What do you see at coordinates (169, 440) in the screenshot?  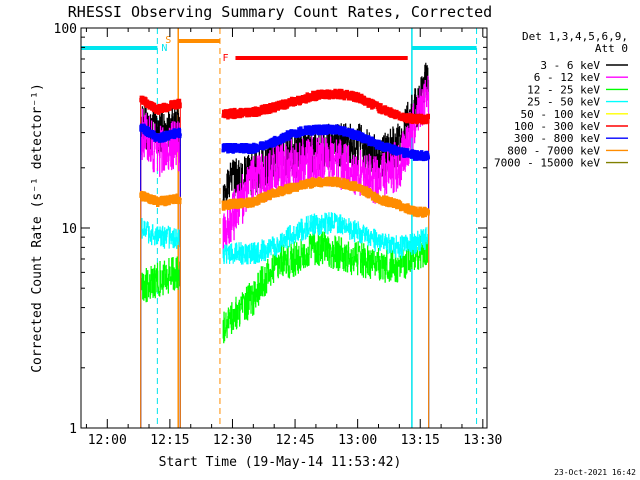 I see `x-tick-label-1: 12:15` at bounding box center [169, 440].